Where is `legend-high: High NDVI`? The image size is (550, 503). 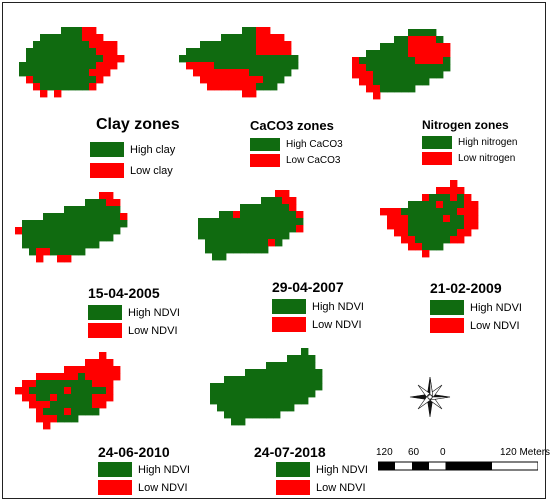
legend-high: High NDVI is located at coordinates (476, 307).